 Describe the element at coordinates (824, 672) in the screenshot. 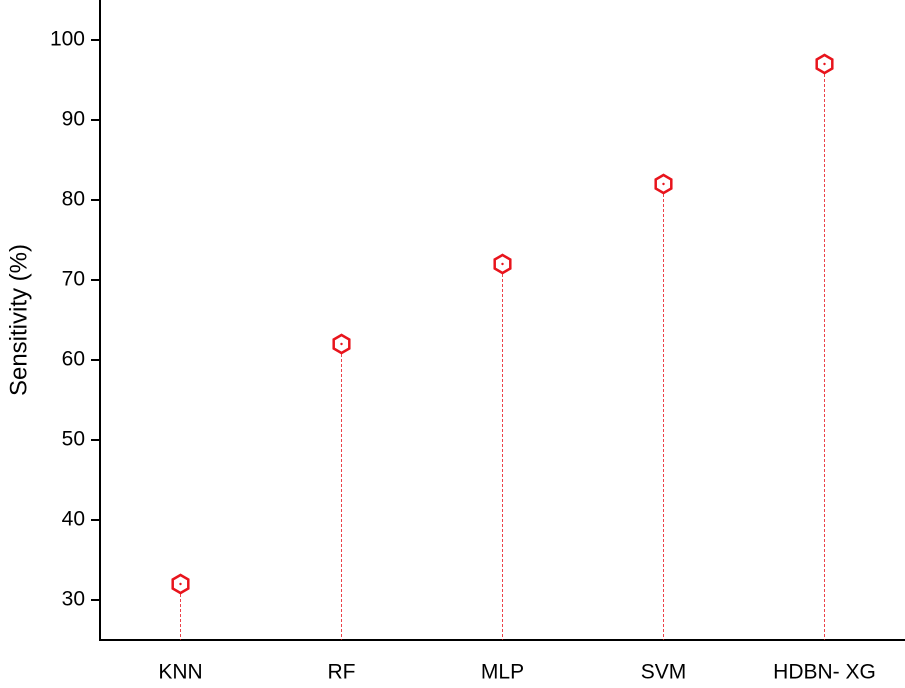

I see `x-tick-label: HDBN- XG` at that location.